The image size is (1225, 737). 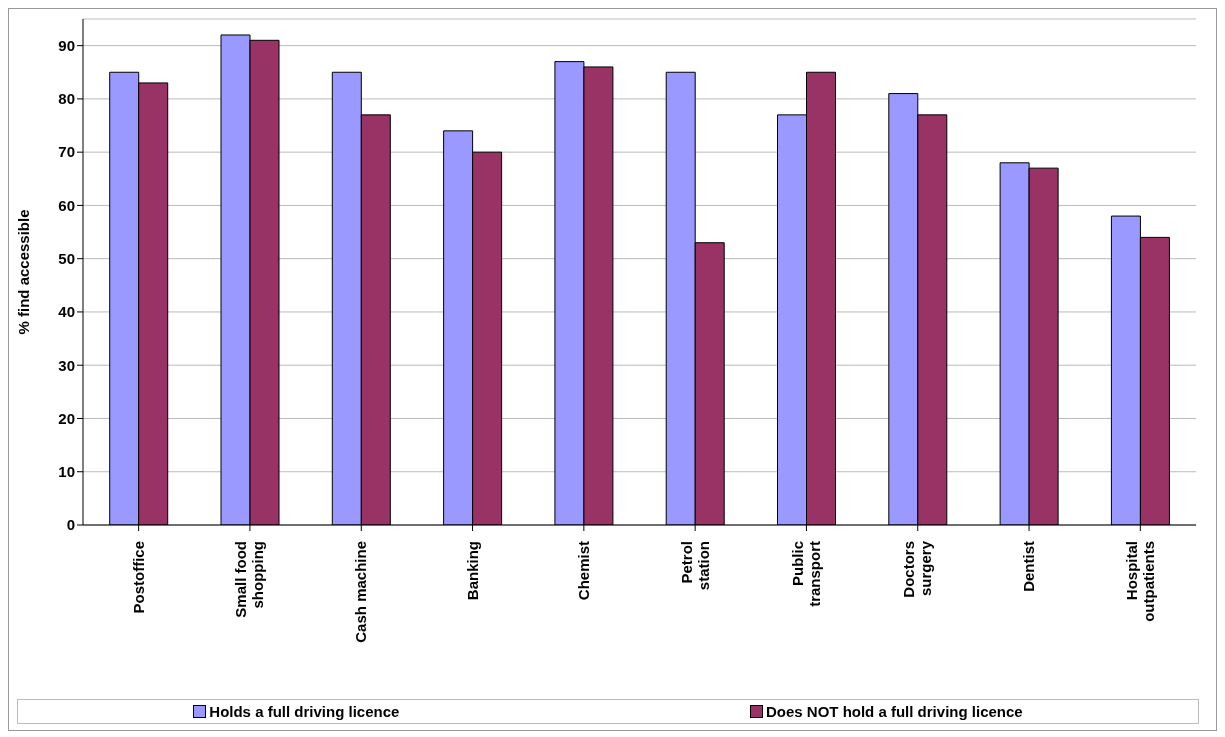 What do you see at coordinates (583, 571) in the screenshot?
I see `x-tick-label: Chemist` at bounding box center [583, 571].